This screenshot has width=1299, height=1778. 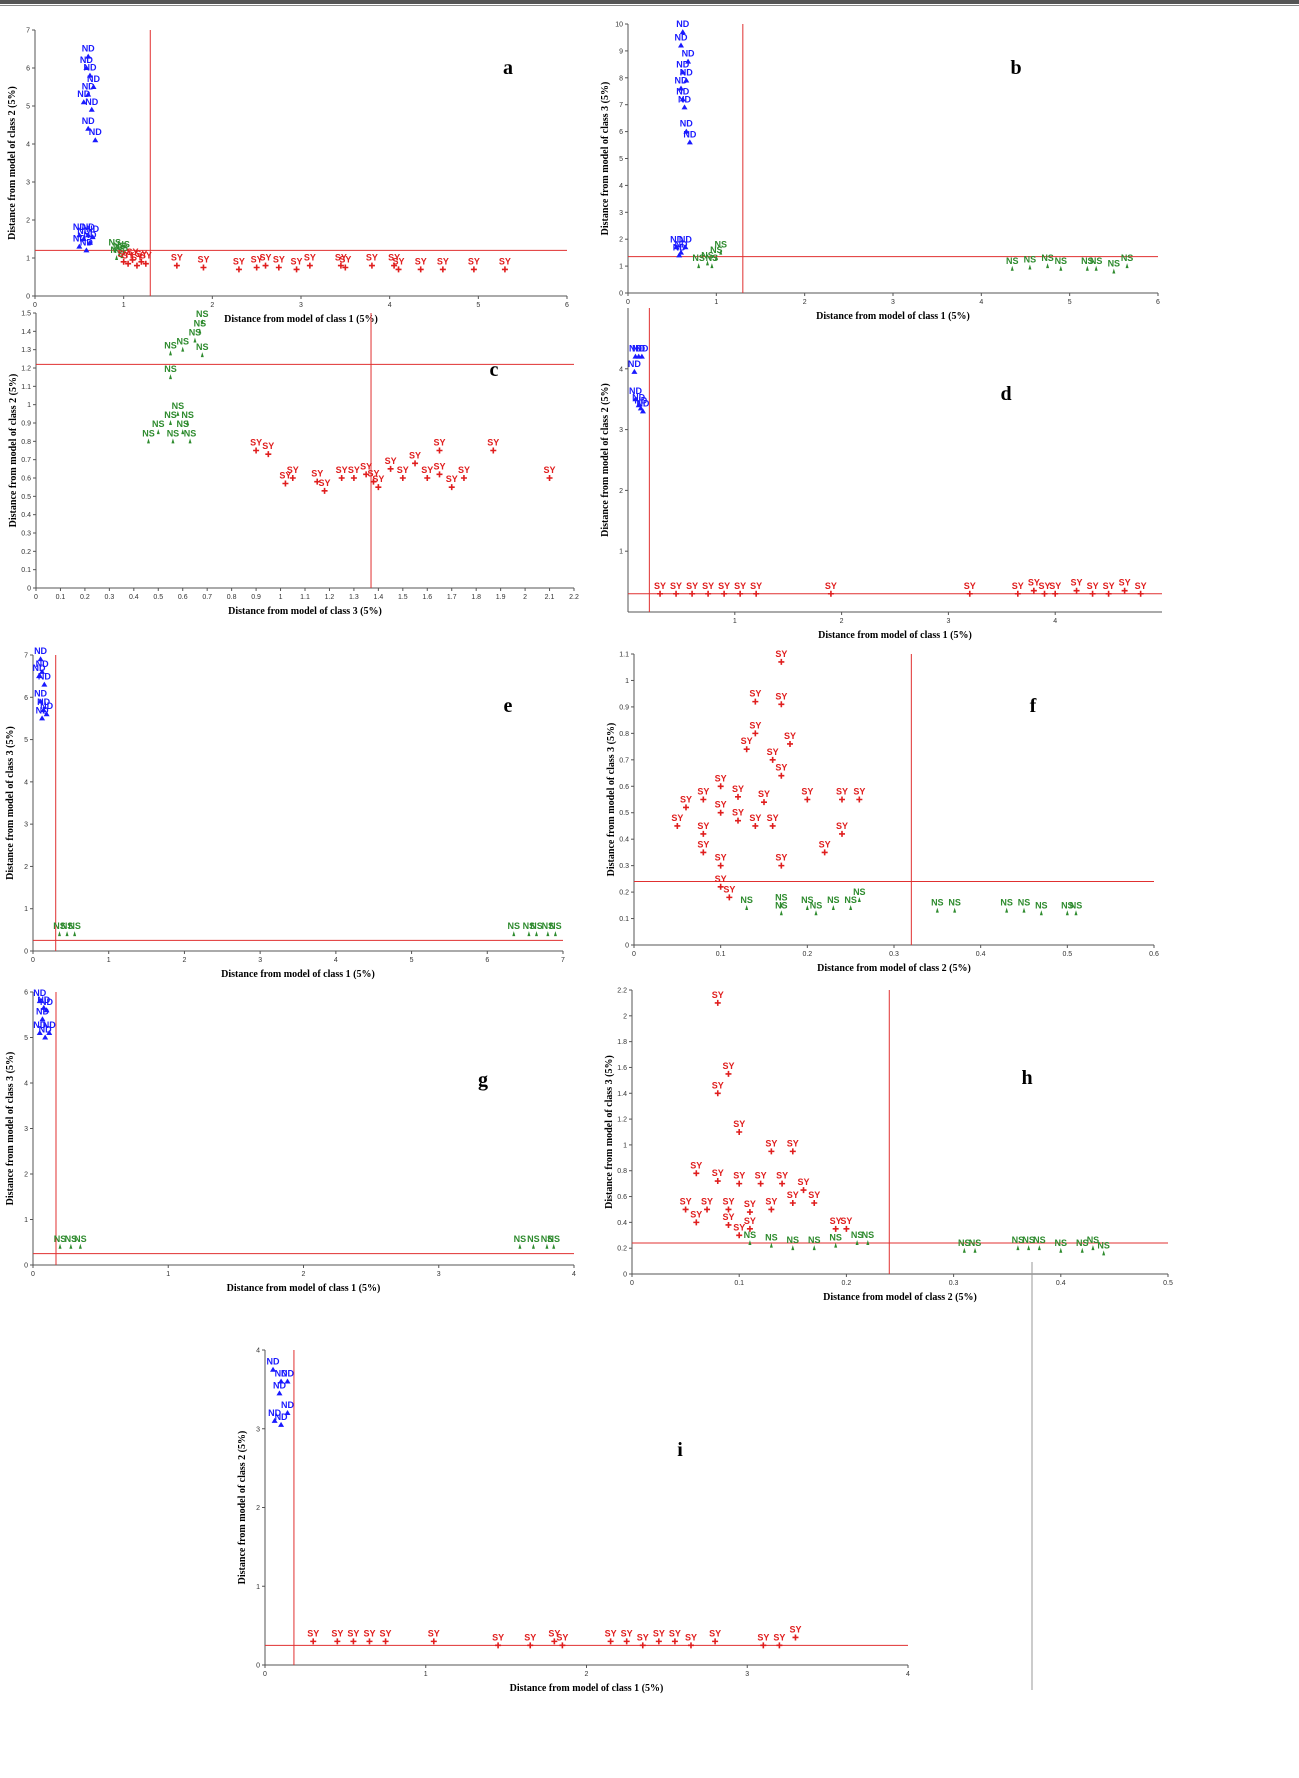 I want to click on y-tick-label: 7, so click(x=621, y=105).